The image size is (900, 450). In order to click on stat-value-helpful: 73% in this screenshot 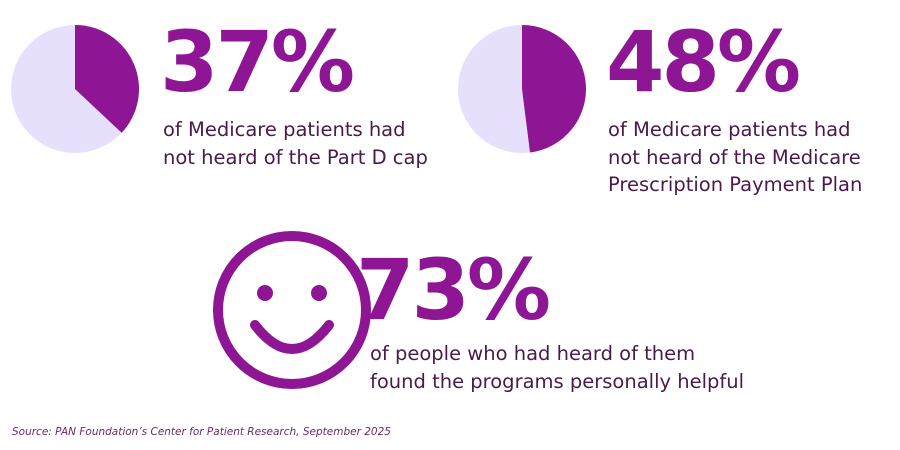, I will do `click(453, 290)`.